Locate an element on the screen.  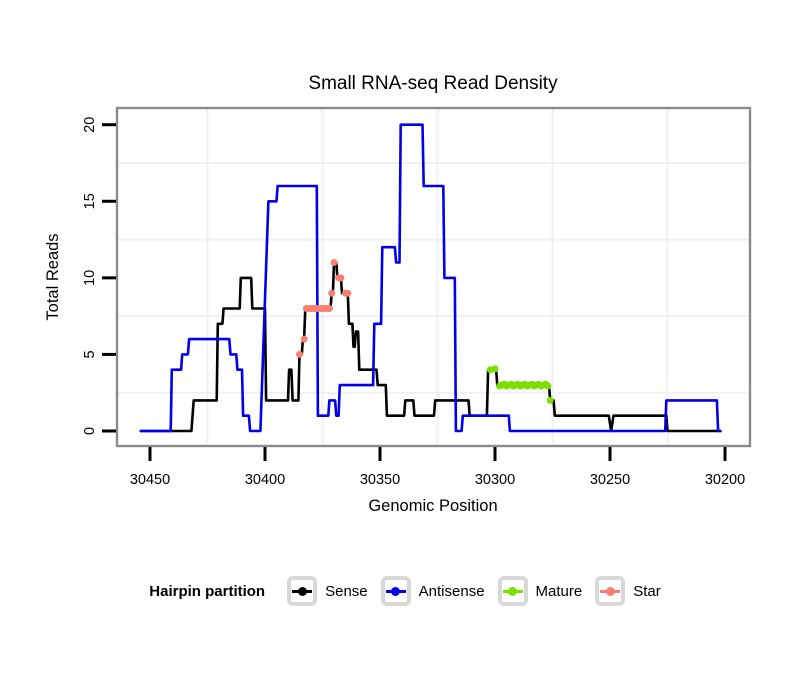
star-key-dot is located at coordinates (610, 591).